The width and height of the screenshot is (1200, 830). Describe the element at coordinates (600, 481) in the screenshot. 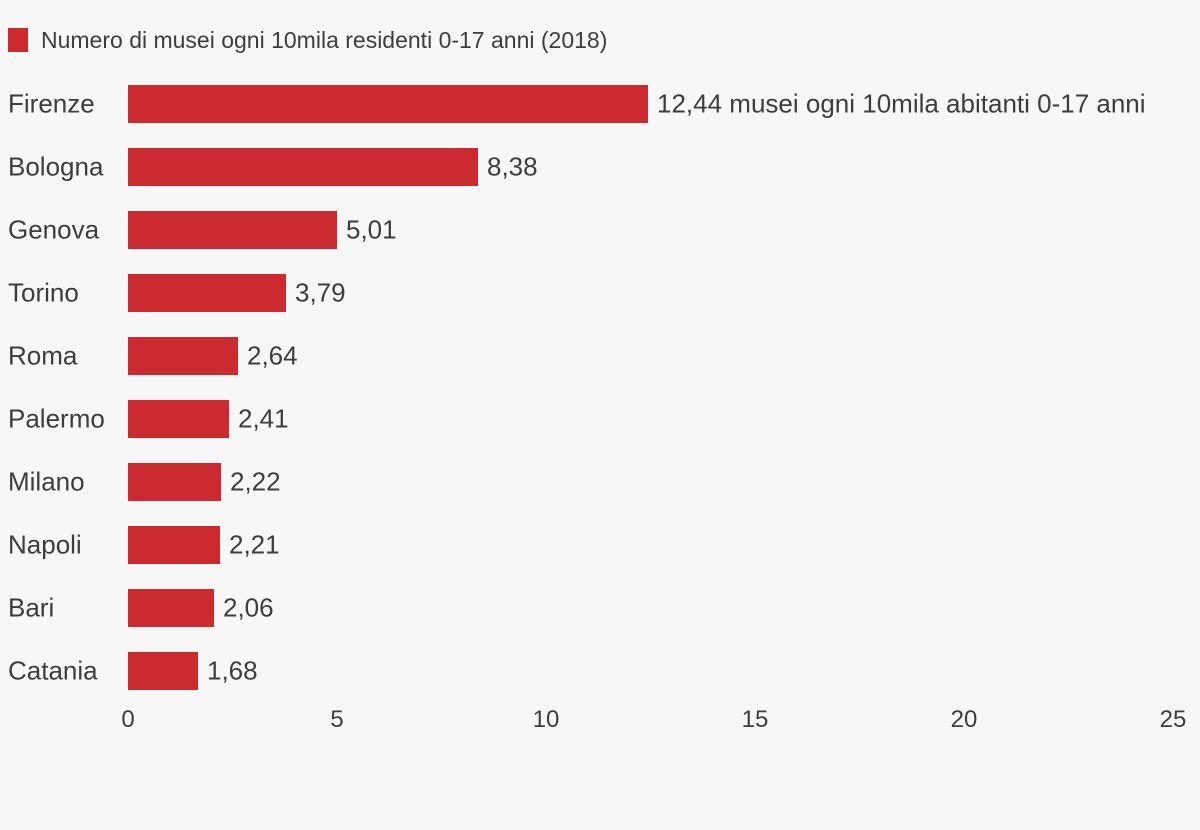

I see `bar-row: Milano 2,22` at that location.